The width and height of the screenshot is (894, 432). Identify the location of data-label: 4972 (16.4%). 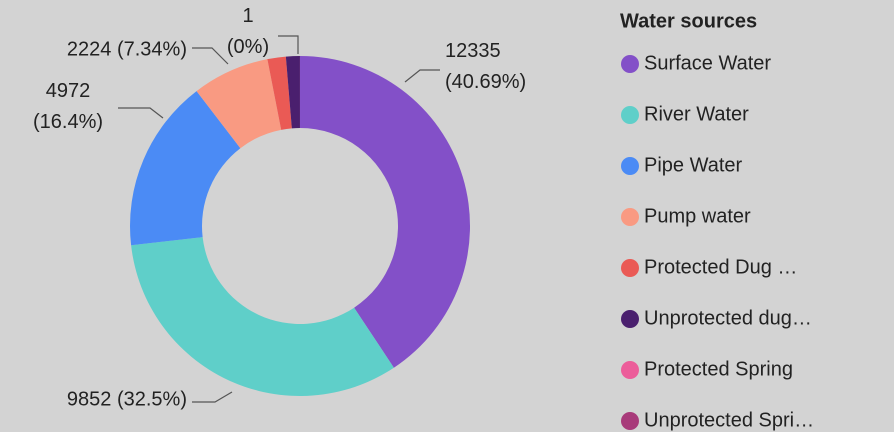
(68, 106).